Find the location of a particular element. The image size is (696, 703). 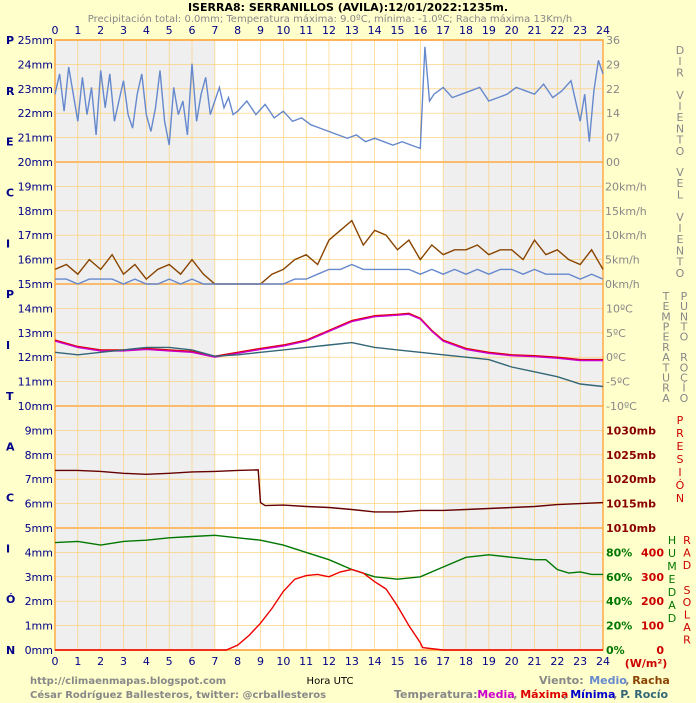

humidity-title-letter: A is located at coordinates (672, 605).